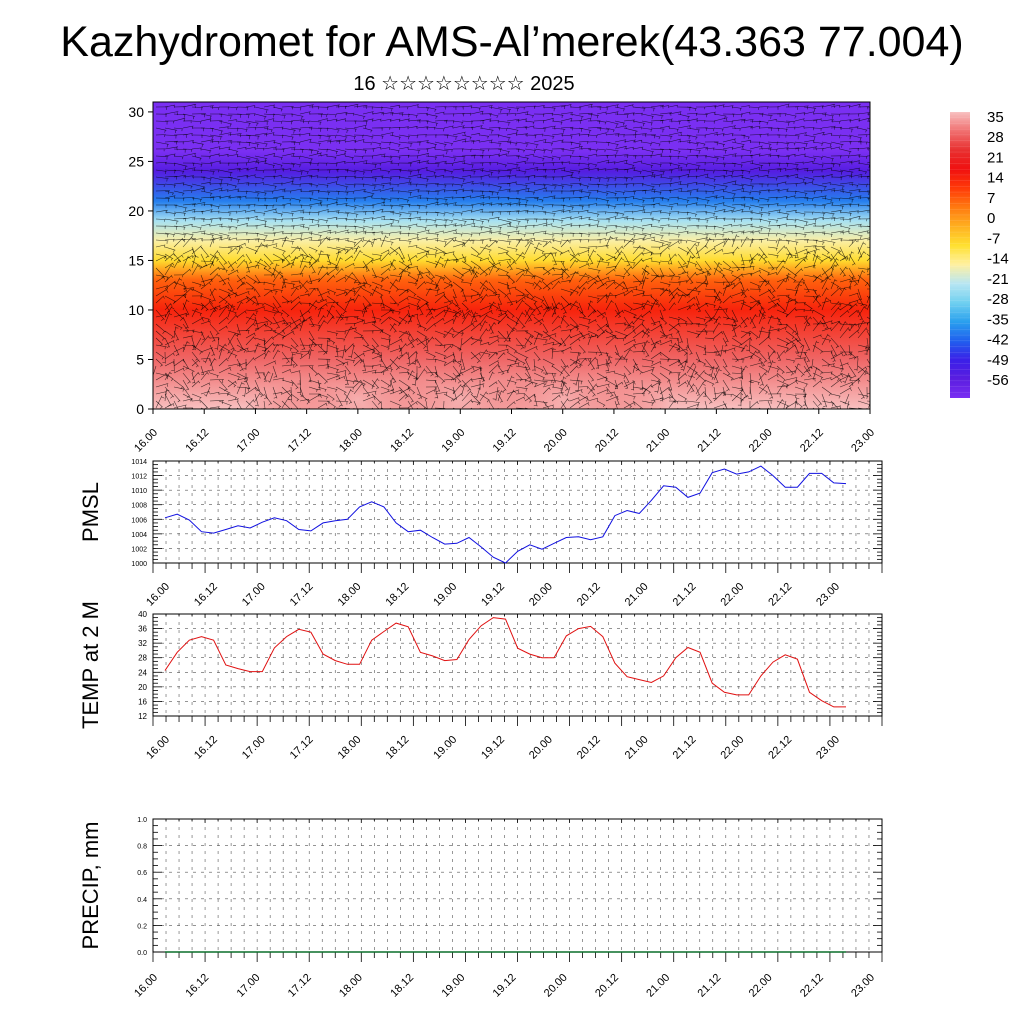  What do you see at coordinates (136, 260) in the screenshot?
I see `y-tick-label: 15` at bounding box center [136, 260].